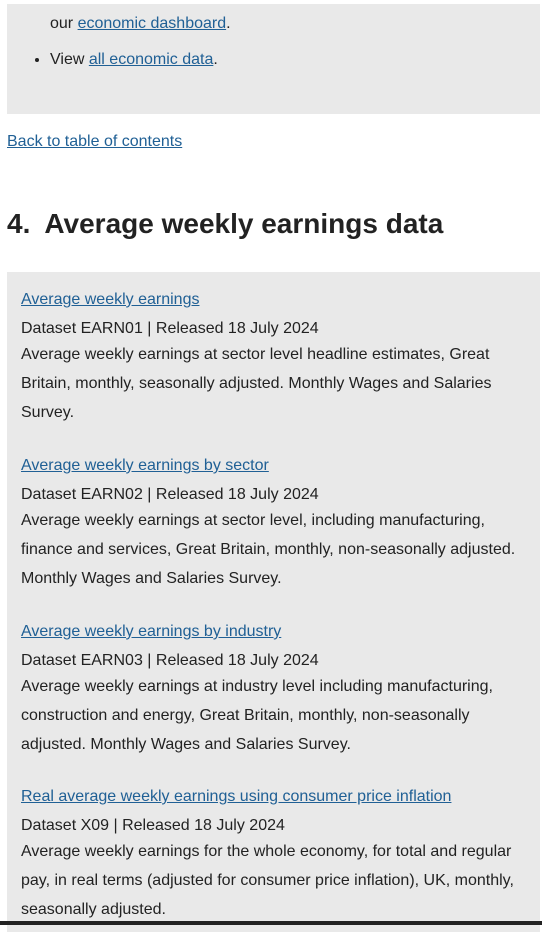 This screenshot has width=542, height=932. I want to click on dataset-title-link: Average weekly earnings by industry, so click(151, 631).